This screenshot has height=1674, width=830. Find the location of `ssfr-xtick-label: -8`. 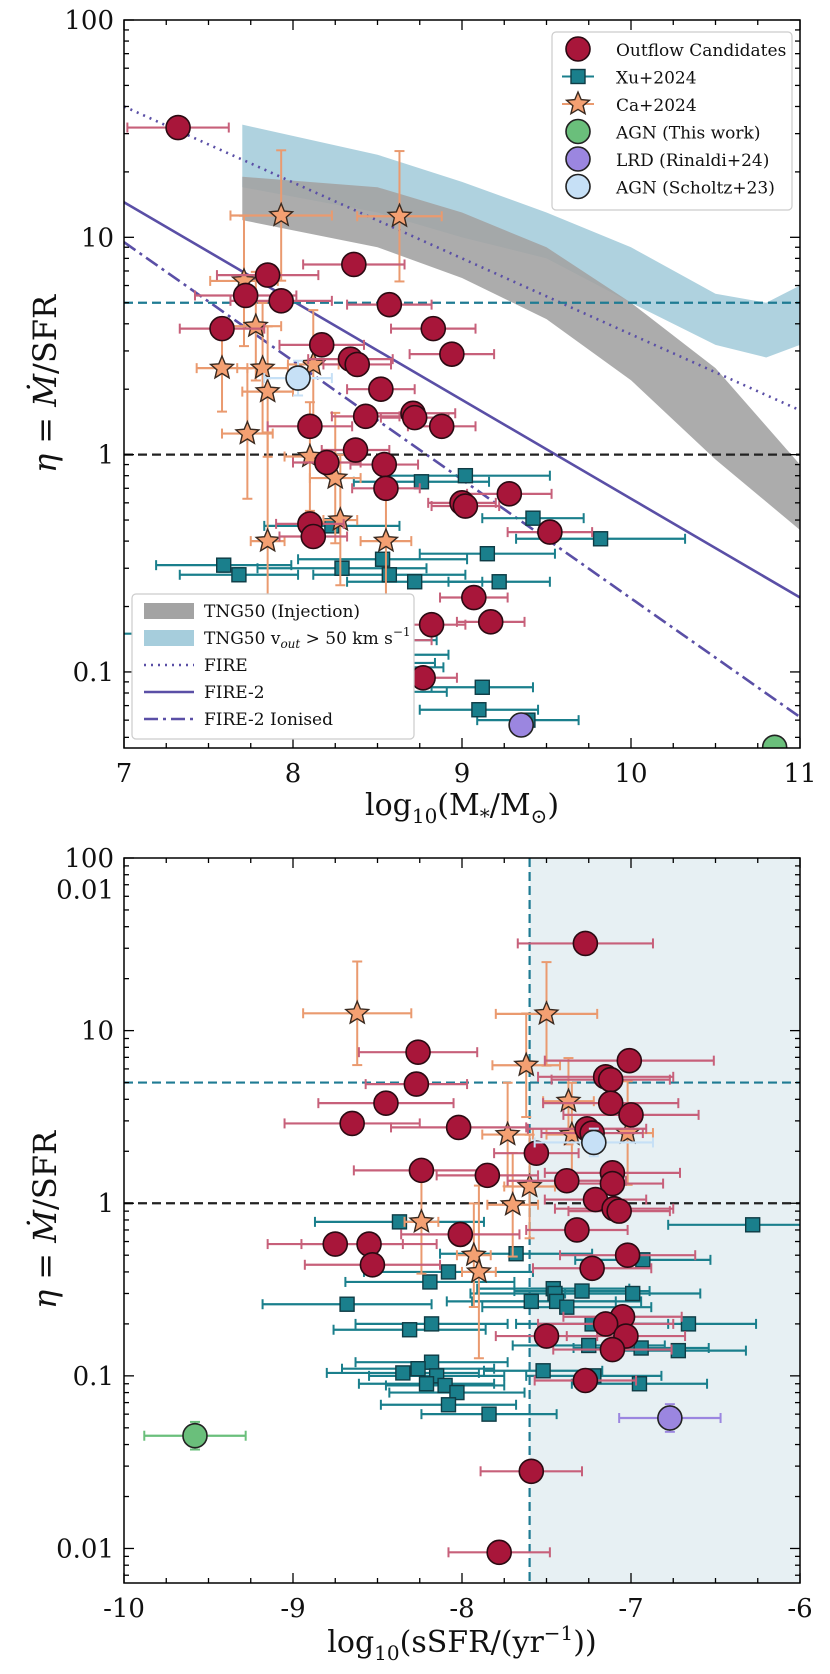

ssfr-xtick-label: -8 is located at coordinates (461, 1609).